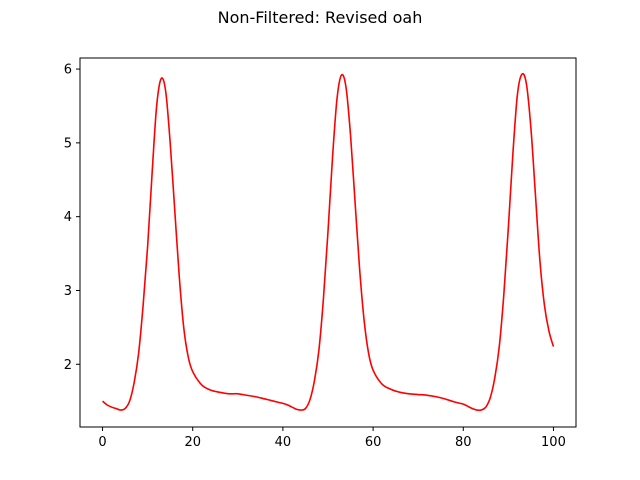 This screenshot has height=480, width=640. I want to click on y-axis: 2 3 4 5 6, so click(72, 218).